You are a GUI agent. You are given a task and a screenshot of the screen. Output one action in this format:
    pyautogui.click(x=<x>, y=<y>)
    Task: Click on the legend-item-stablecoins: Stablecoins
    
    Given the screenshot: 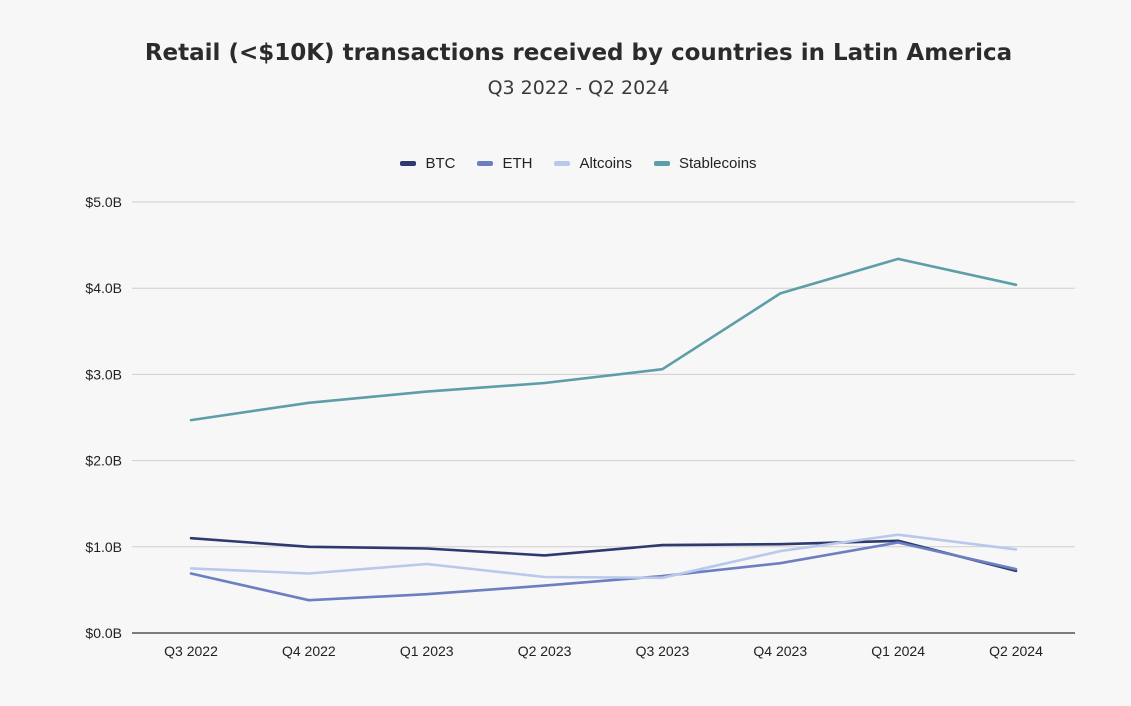 What is the action you would take?
    pyautogui.click(x=705, y=163)
    